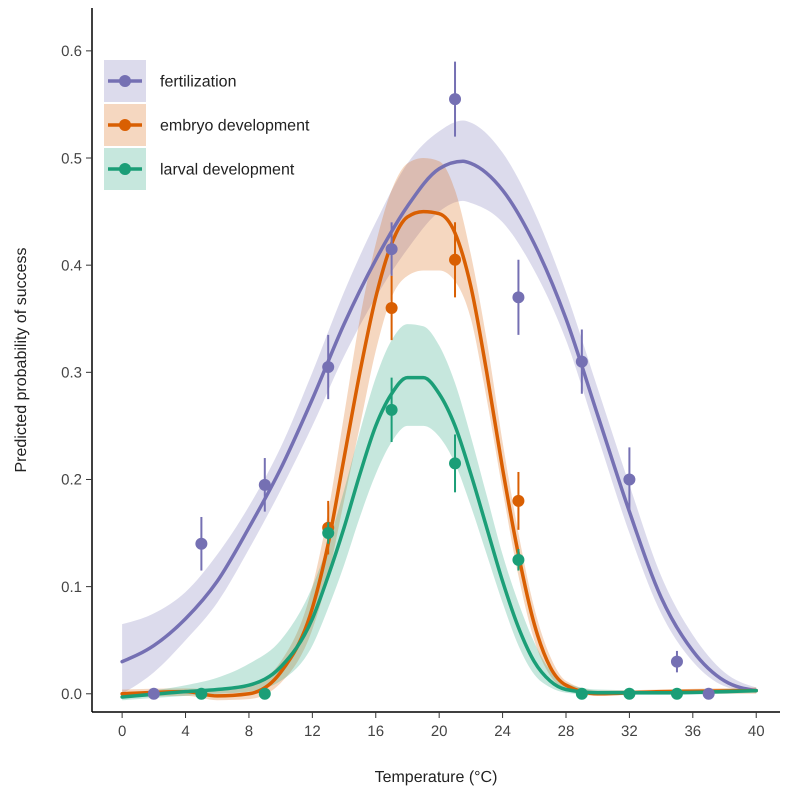 The image size is (790, 794). What do you see at coordinates (756, 731) in the screenshot?
I see `x-tick-label: 40` at bounding box center [756, 731].